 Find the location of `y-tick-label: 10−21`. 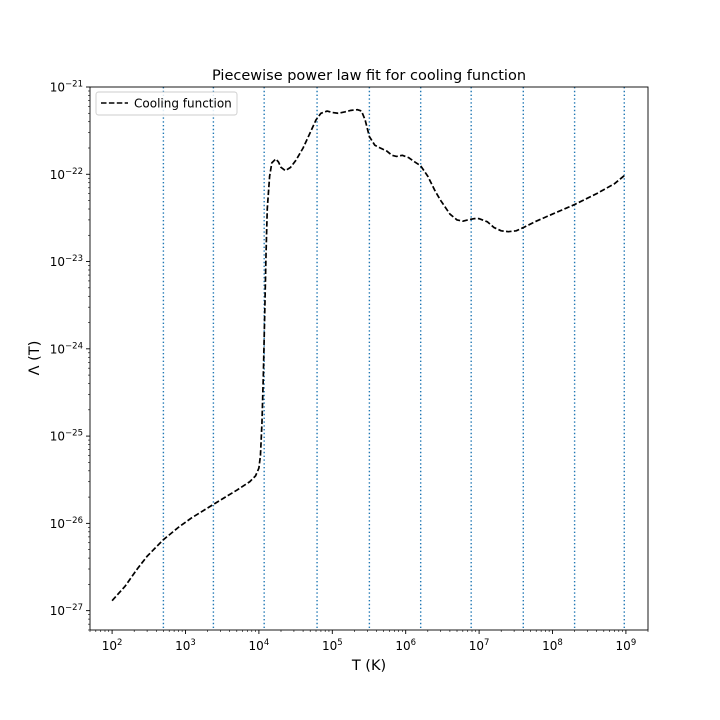

y-tick-label: 10−21 is located at coordinates (66, 87).